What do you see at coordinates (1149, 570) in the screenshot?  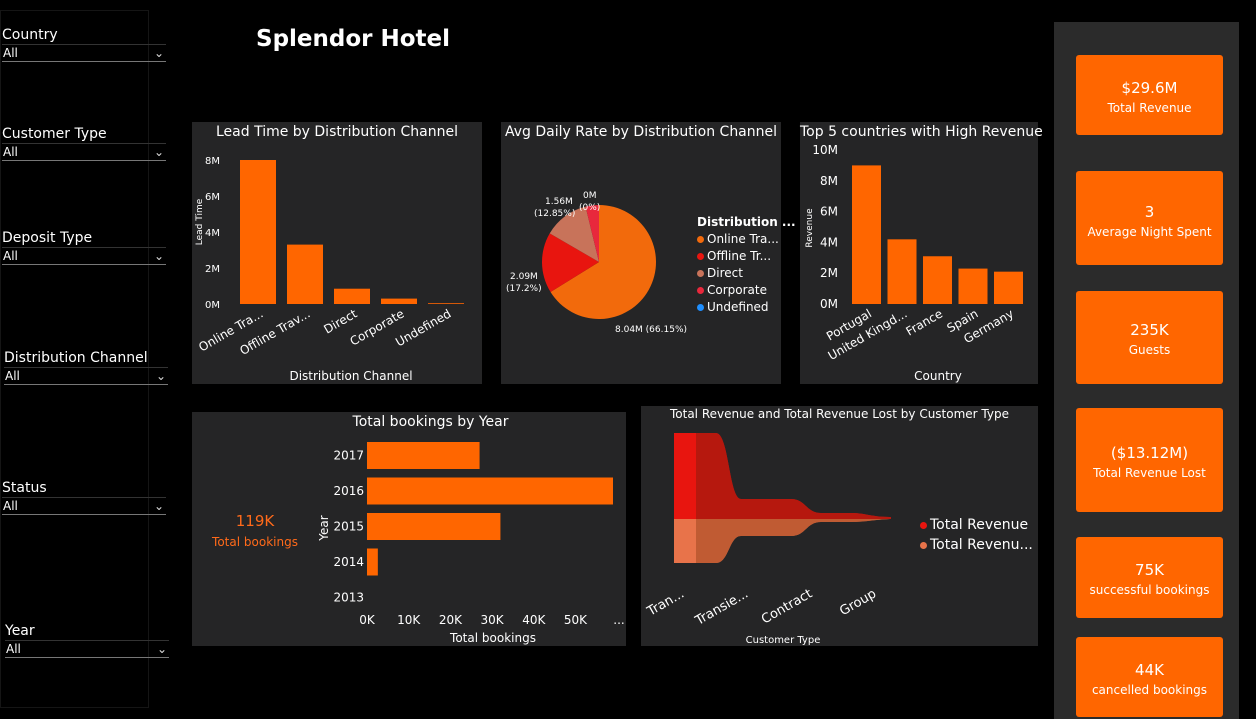 I see `kpi-value: 75K` at bounding box center [1149, 570].